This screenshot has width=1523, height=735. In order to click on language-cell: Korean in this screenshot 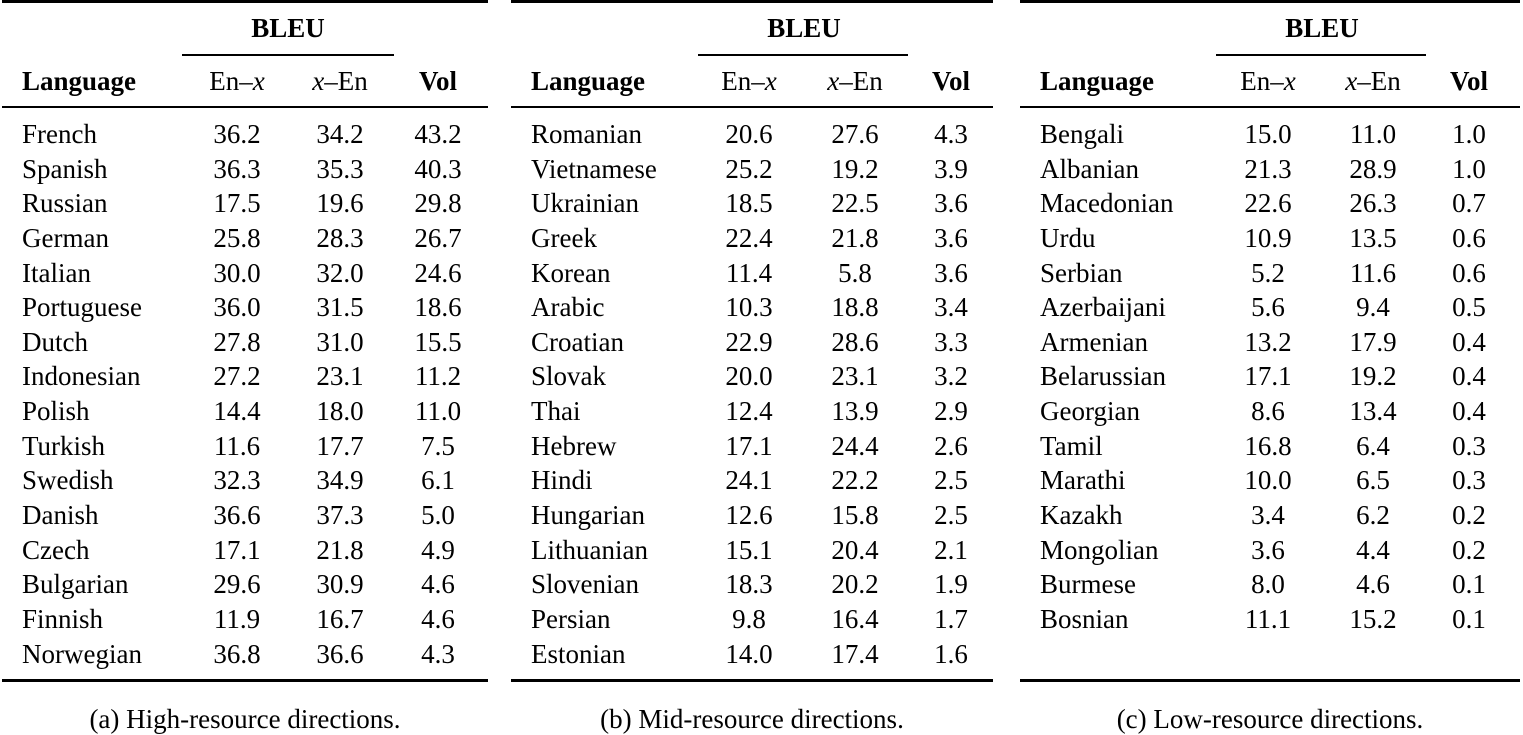, I will do `click(571, 272)`.